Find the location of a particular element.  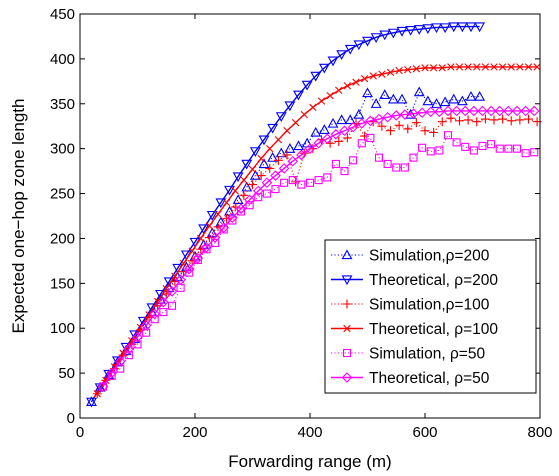

legend-label: Theoretical, ρ=100 is located at coordinates (433, 329).